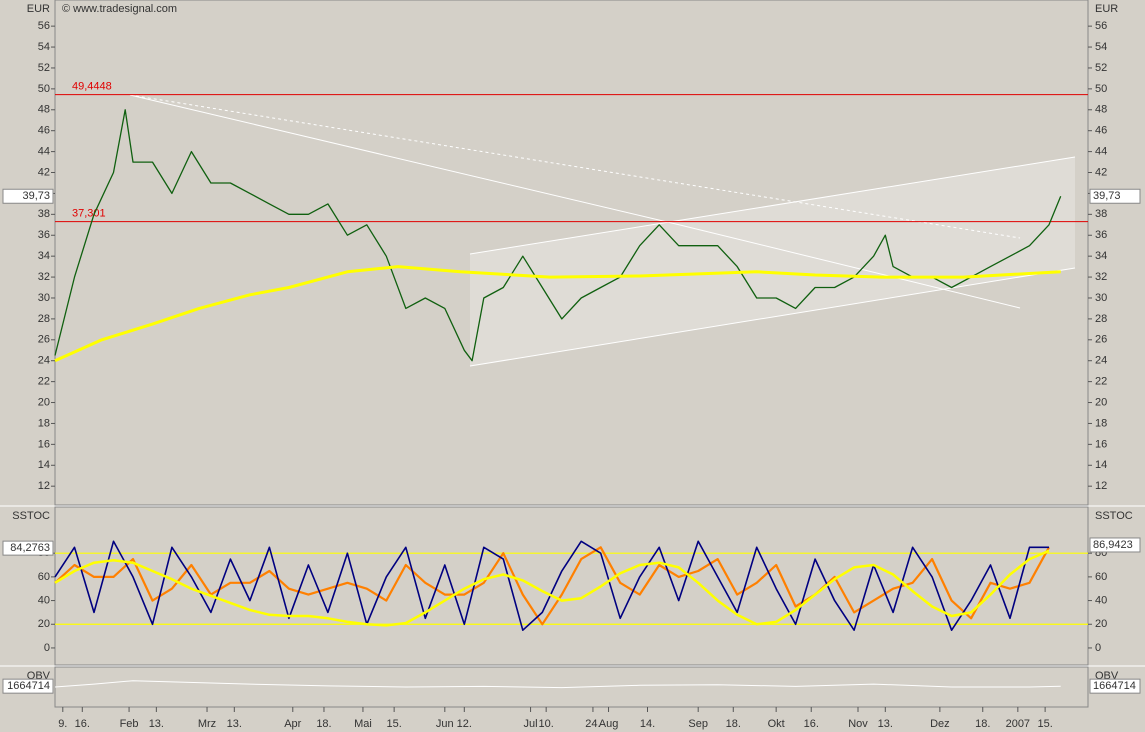 The width and height of the screenshot is (1145, 732). Describe the element at coordinates (609, 724) in the screenshot. I see `x-tick-label: Aug` at that location.